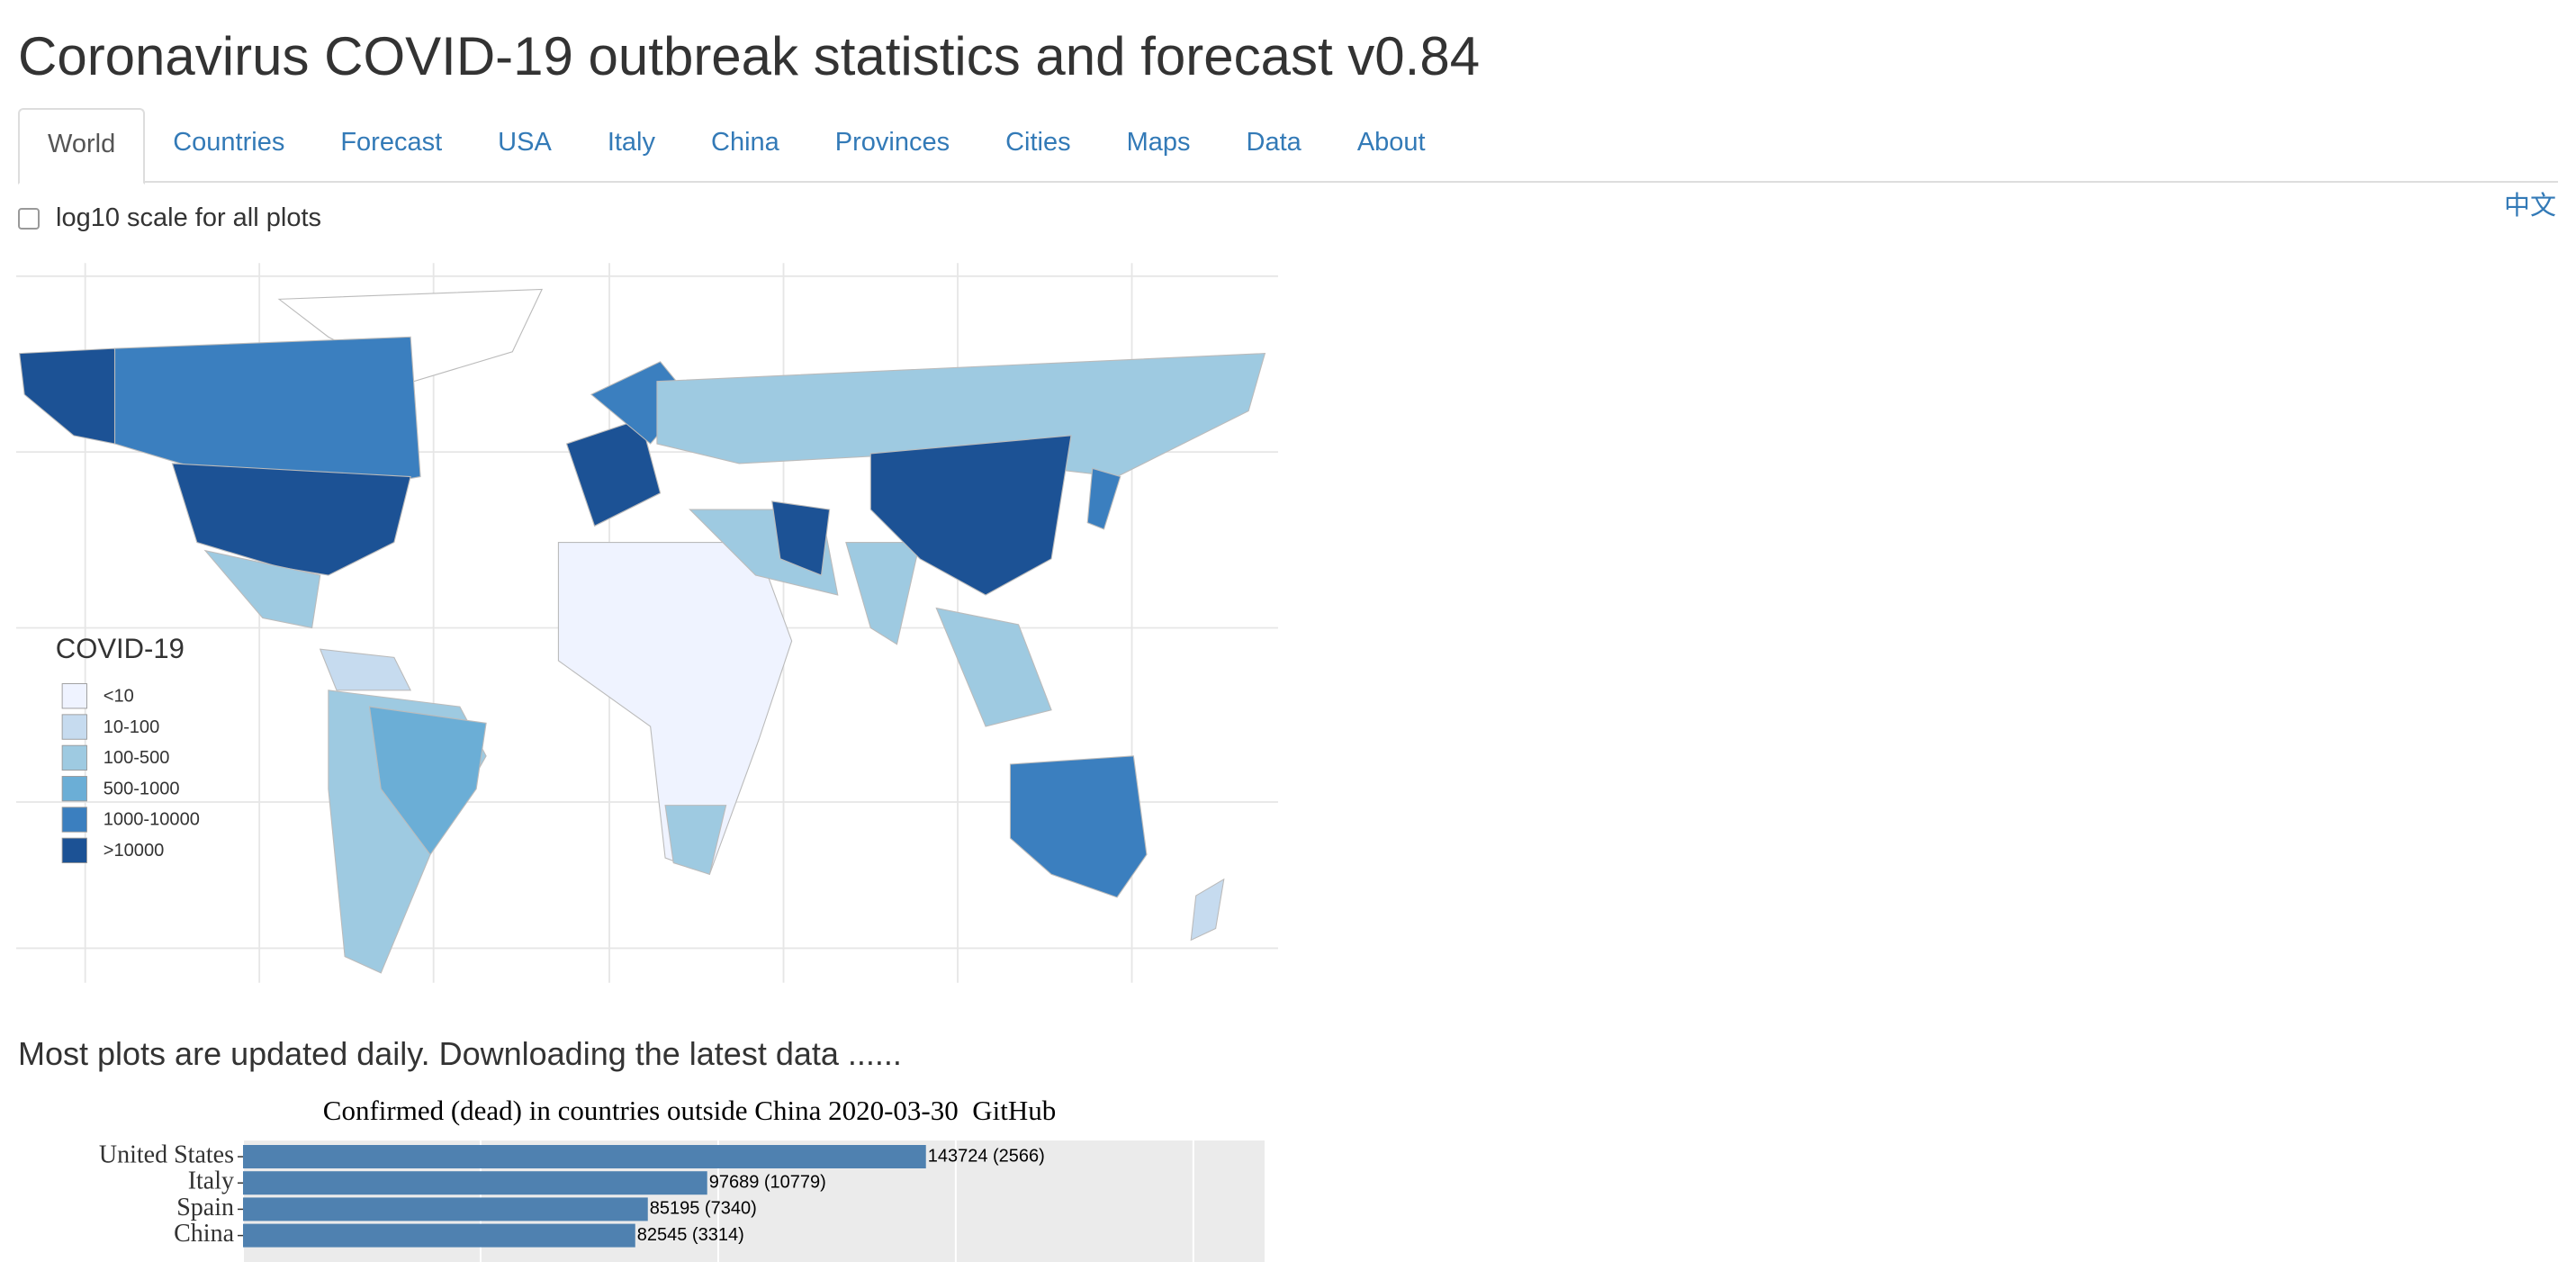 This screenshot has width=2576, height=1262. What do you see at coordinates (631, 142) in the screenshot?
I see `nav-tab: Italy` at bounding box center [631, 142].